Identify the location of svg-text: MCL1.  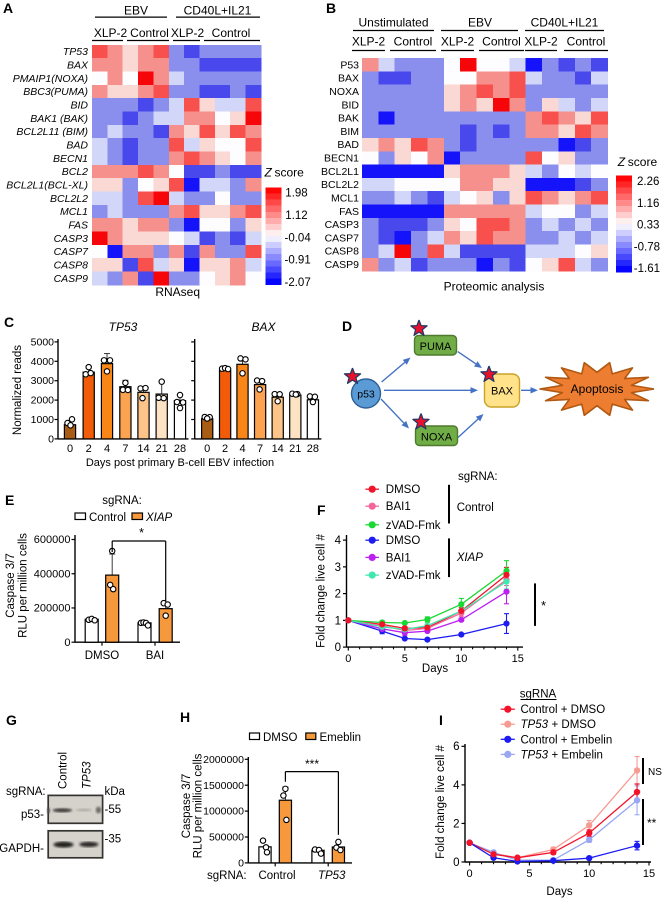
(345, 198).